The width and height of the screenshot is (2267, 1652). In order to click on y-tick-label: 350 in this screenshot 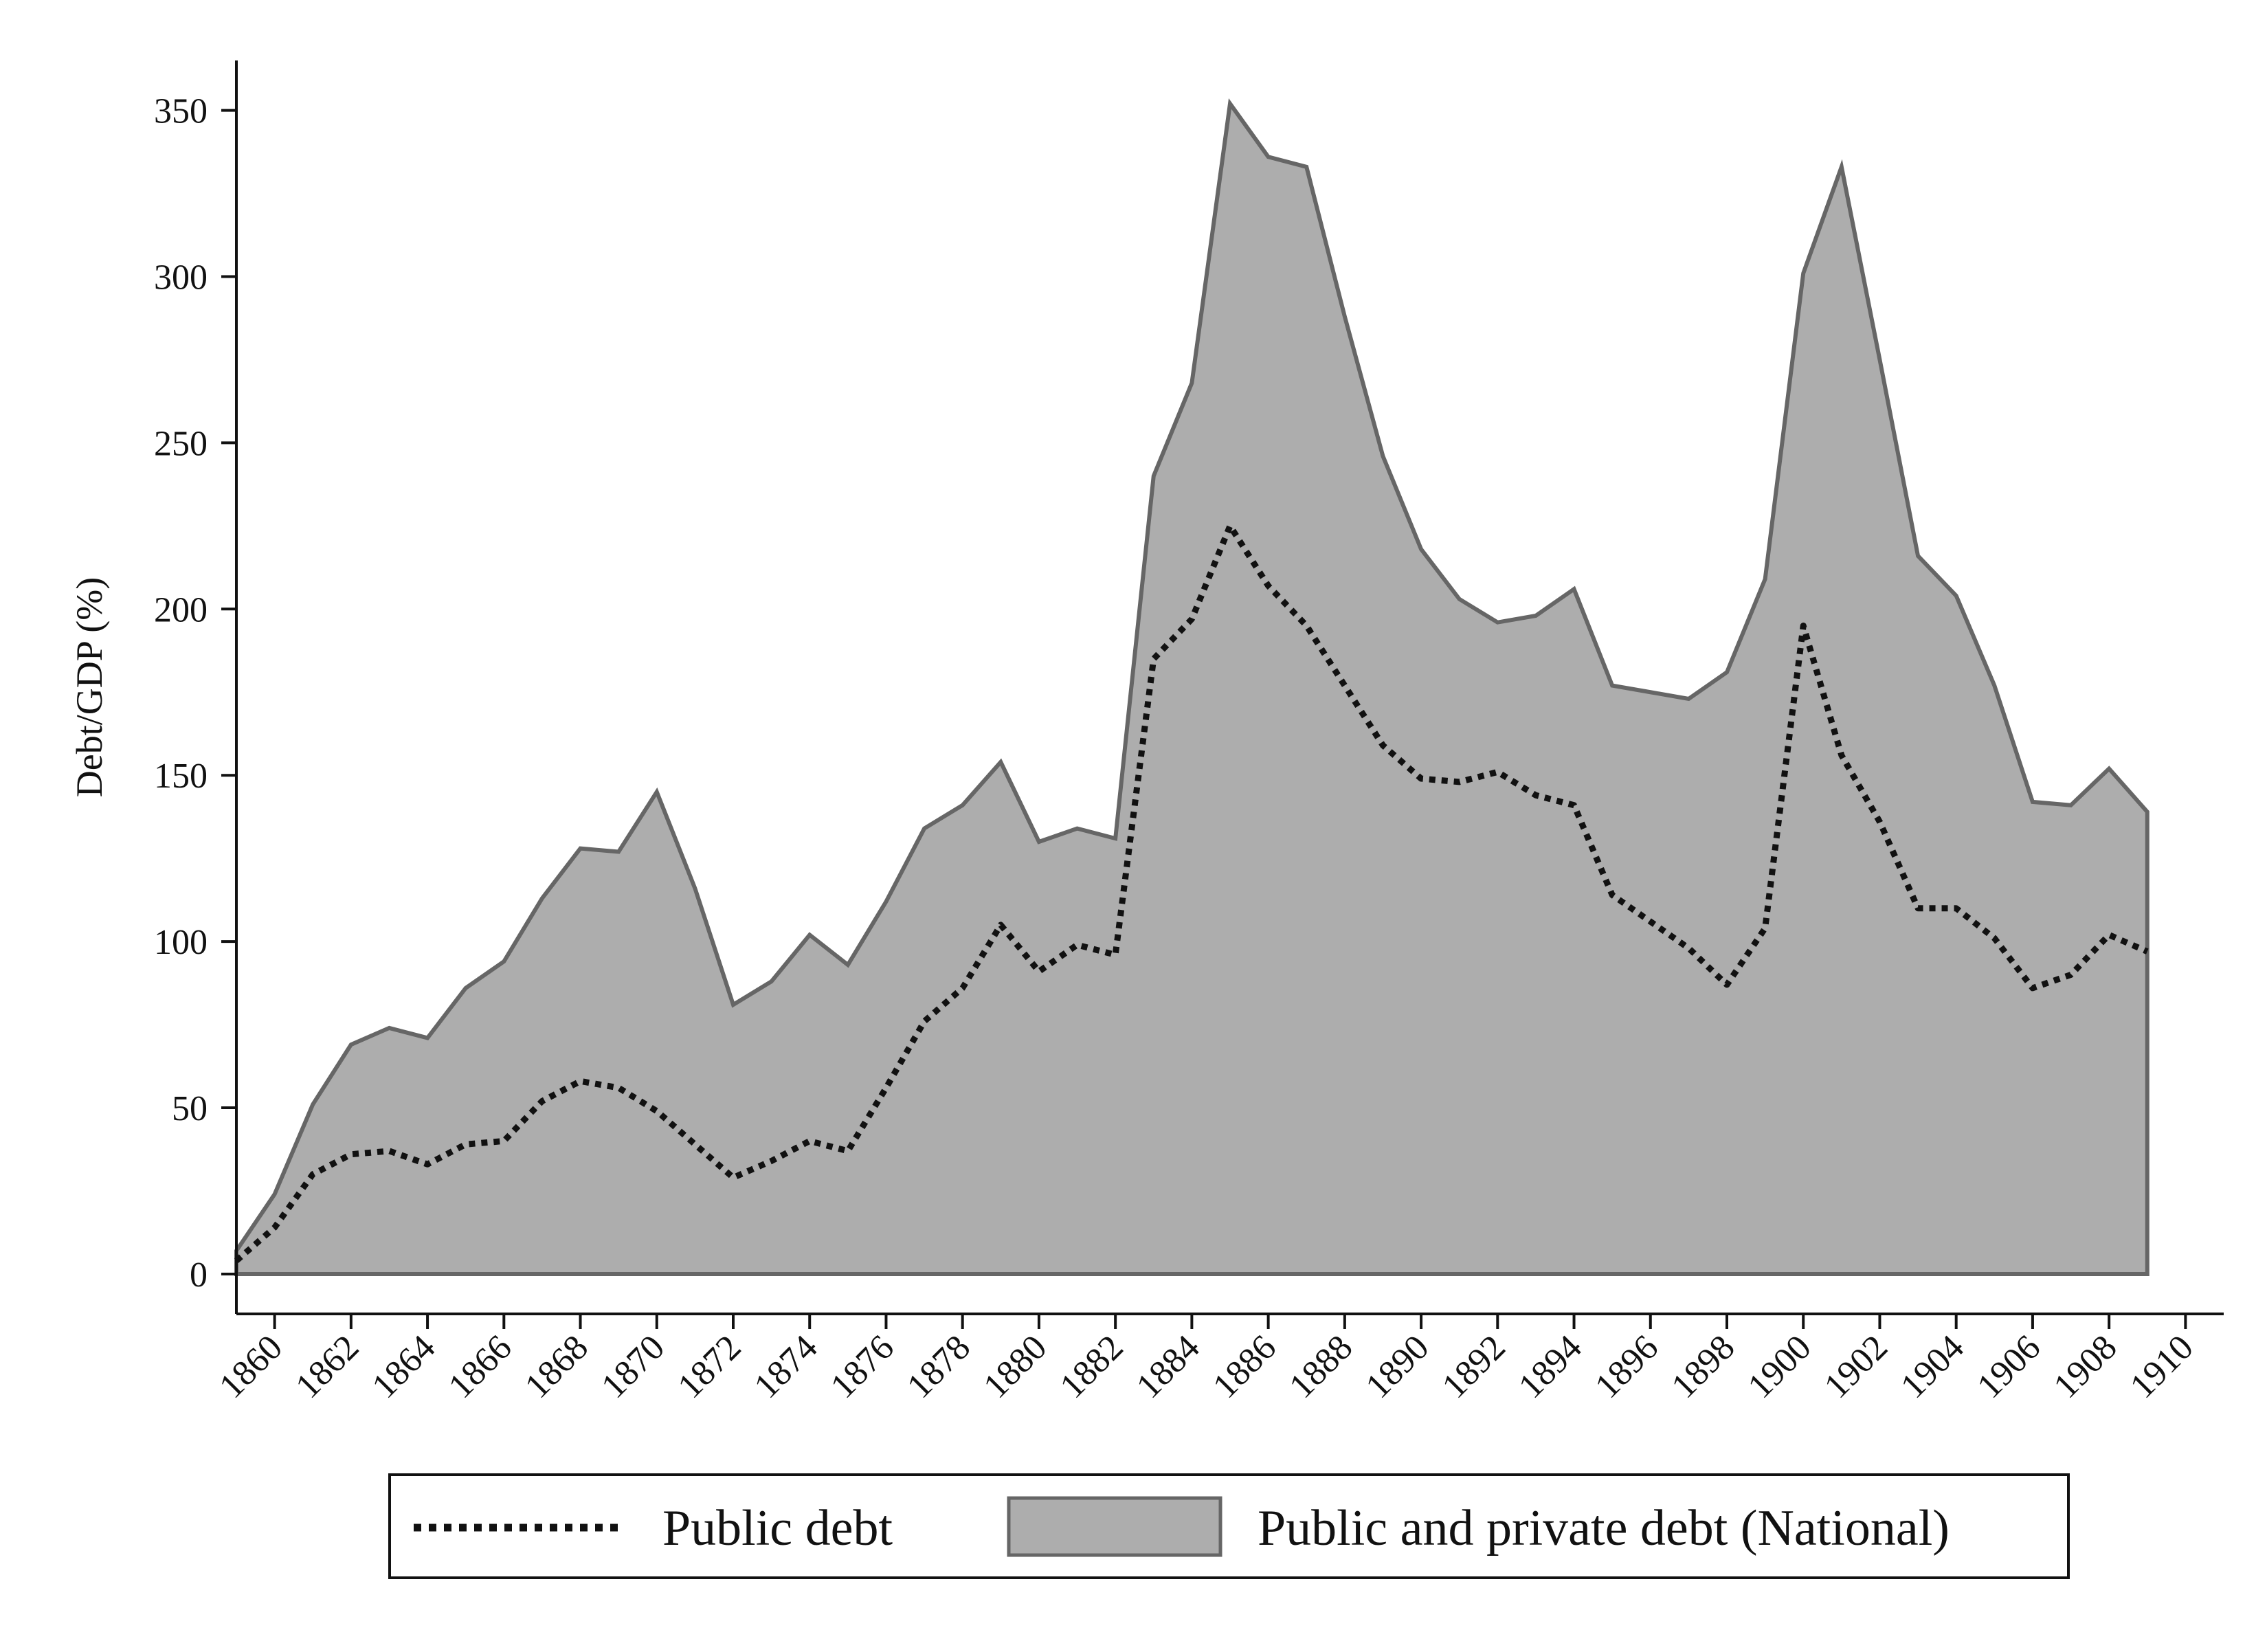, I will do `click(181, 111)`.